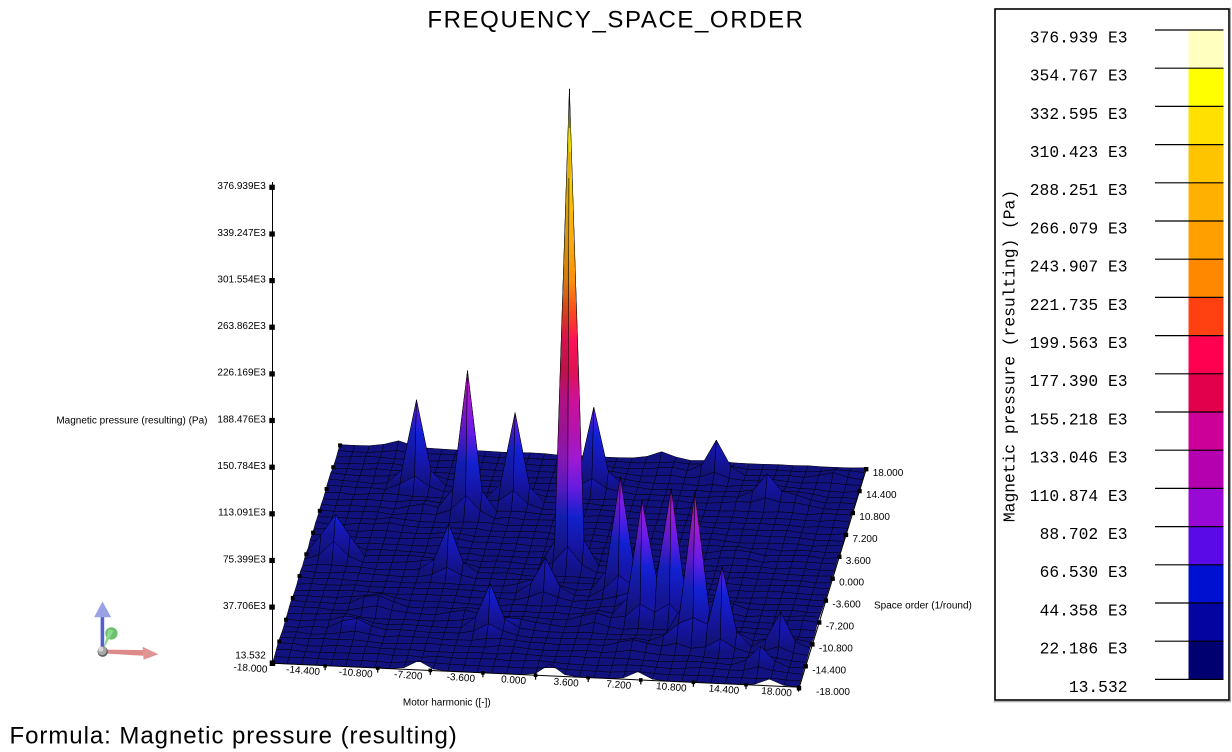 The height and width of the screenshot is (752, 1232). Describe the element at coordinates (244, 559) in the screenshot. I see `svg-text: 75.399E3` at that location.